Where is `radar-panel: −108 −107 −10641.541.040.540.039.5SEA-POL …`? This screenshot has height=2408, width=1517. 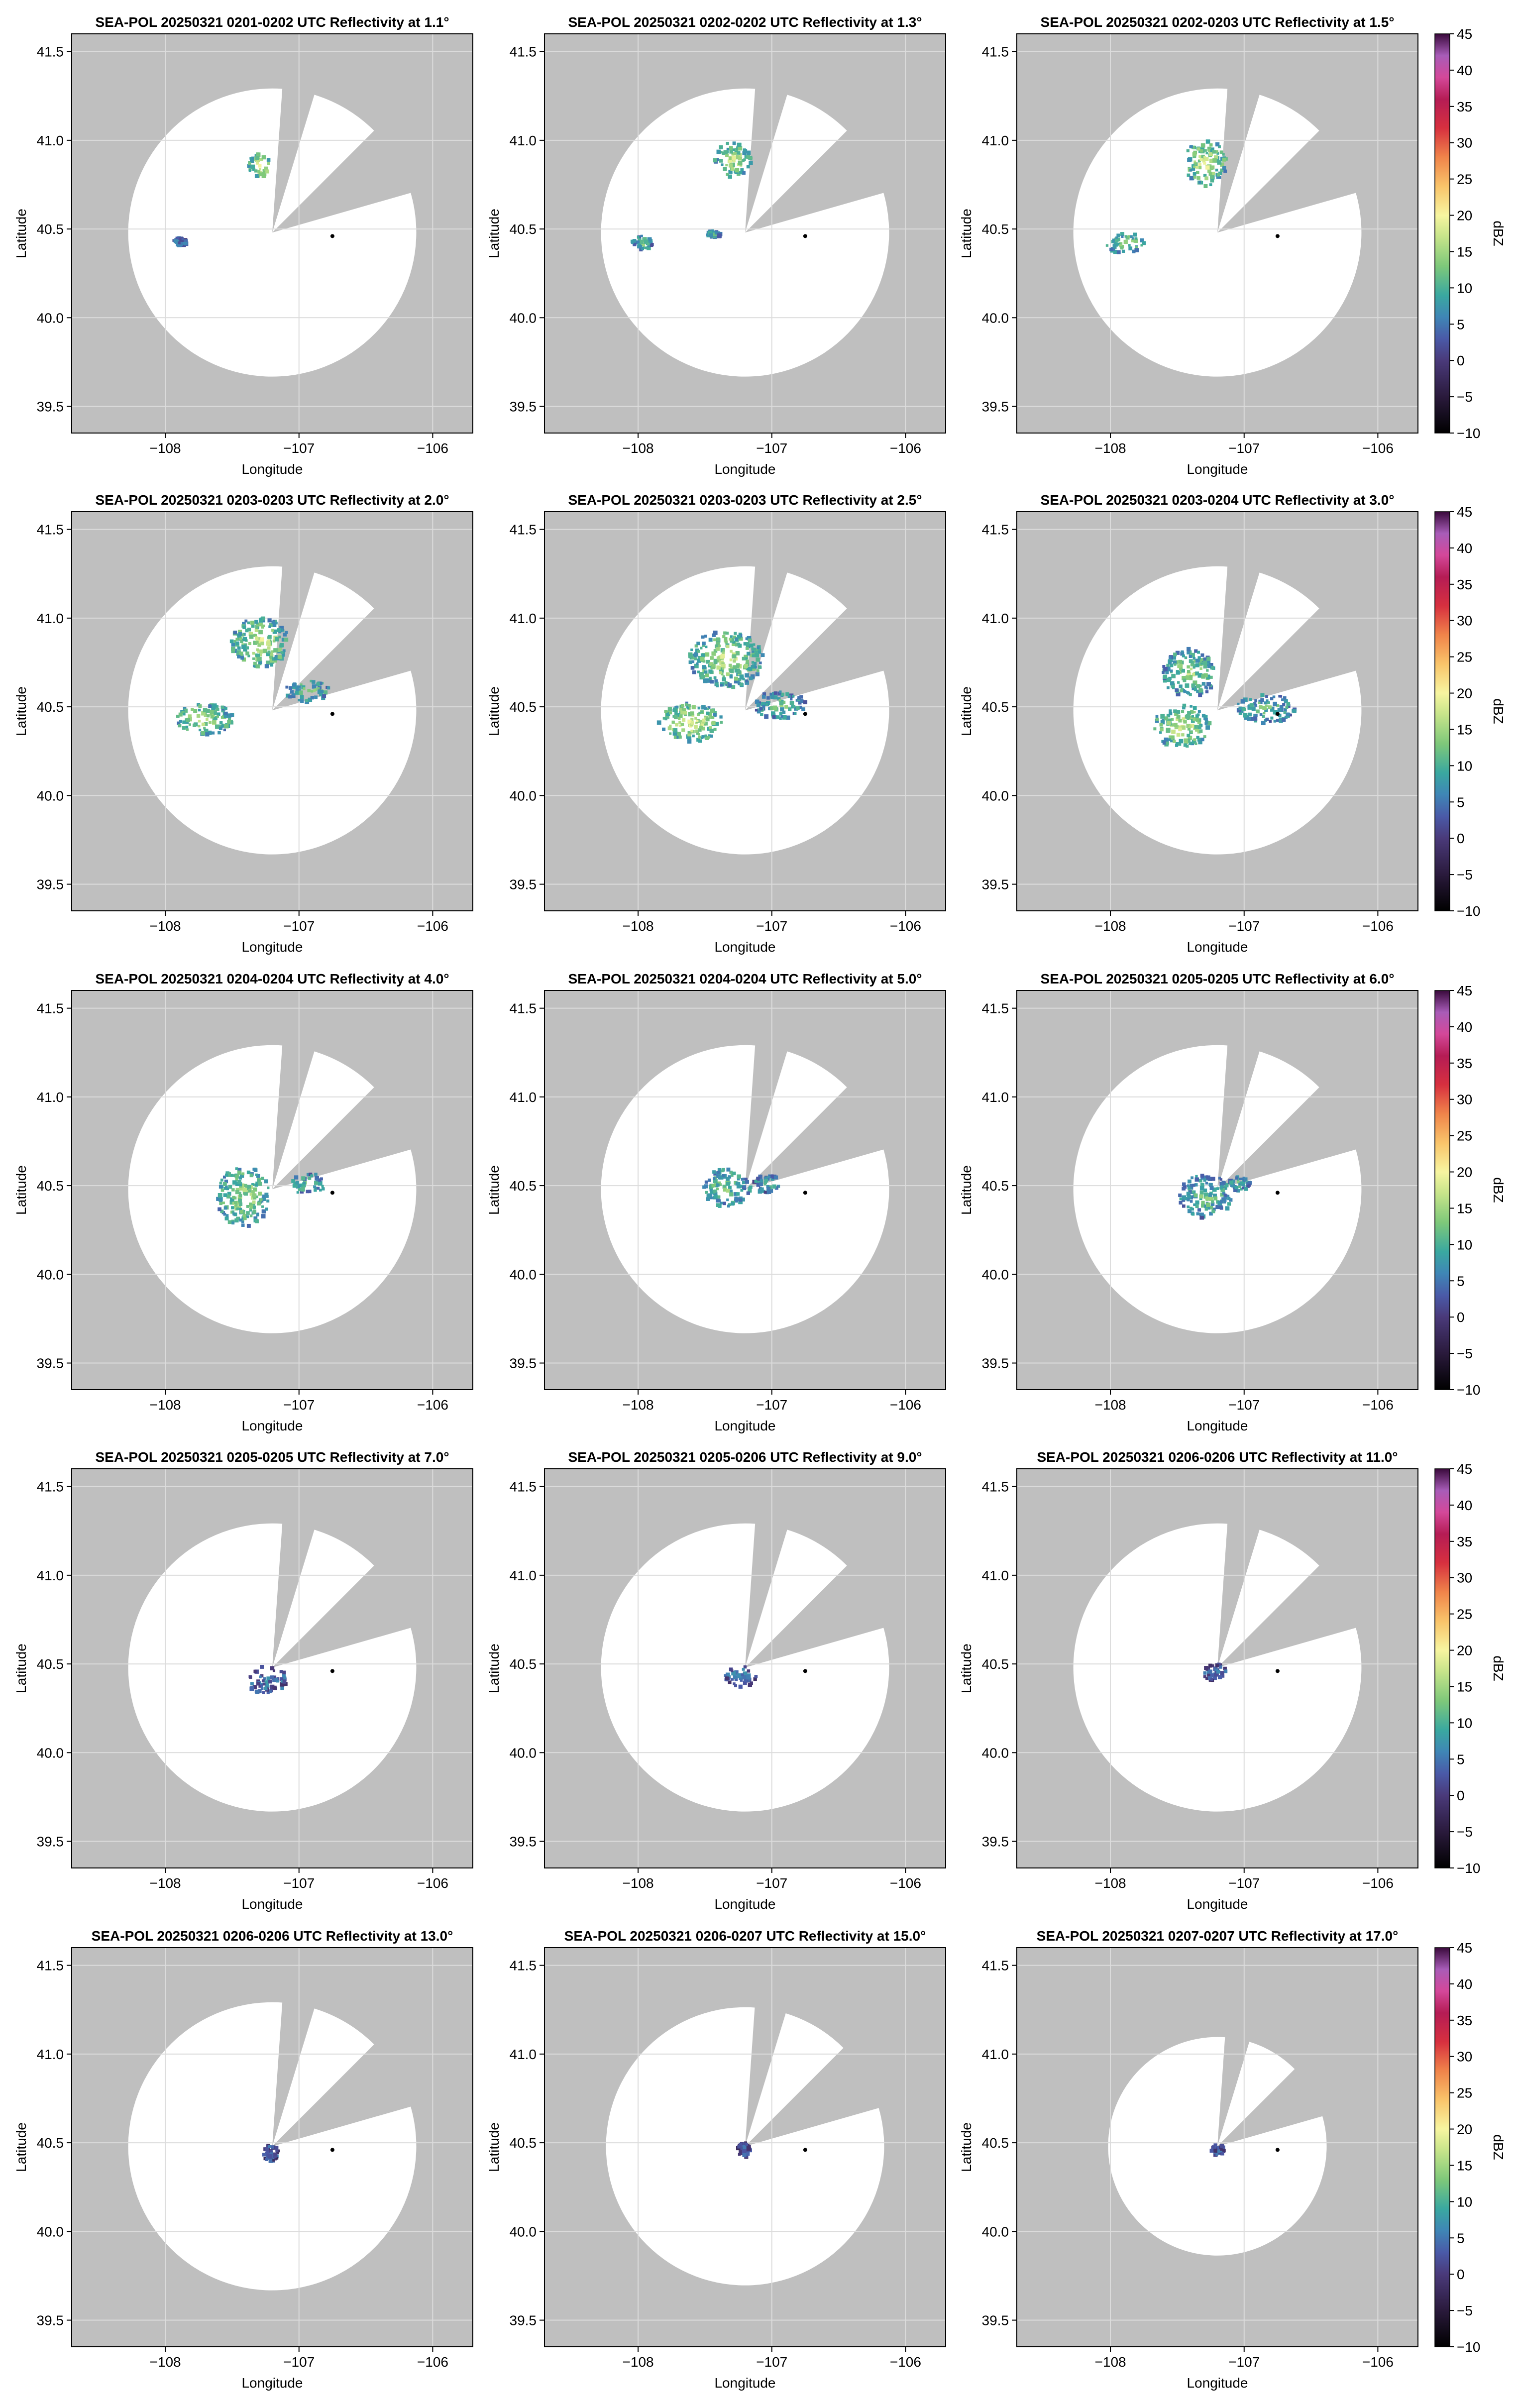 radar-panel: −108 −107 −10641.541.040.540.039.5SEA-POL … is located at coordinates (243, 1681).